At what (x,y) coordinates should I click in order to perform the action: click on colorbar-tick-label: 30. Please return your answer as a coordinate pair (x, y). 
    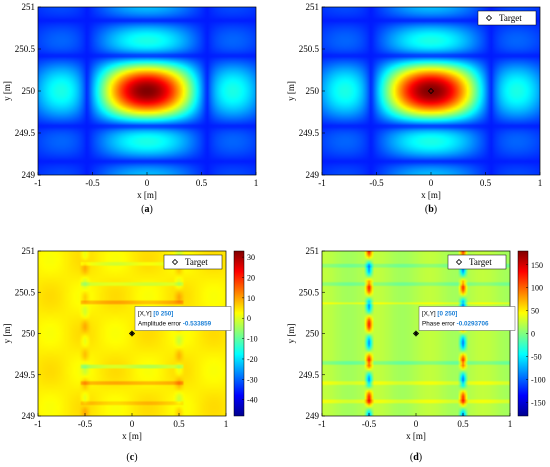
    Looking at the image, I should click on (251, 257).